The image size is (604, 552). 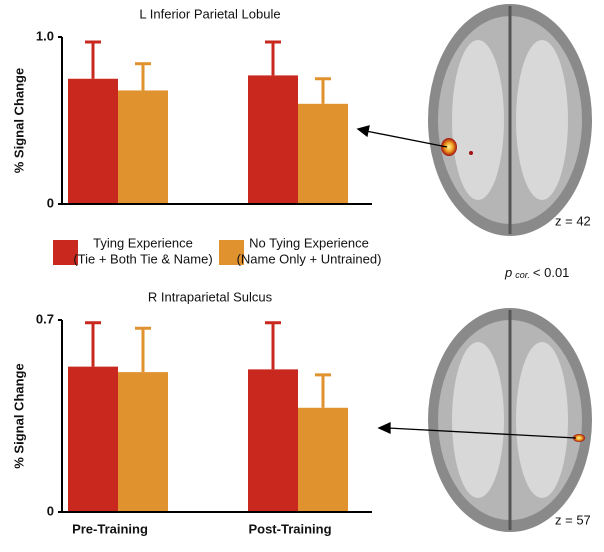 I want to click on legend-detail: (Name Only + Untrained), so click(x=309, y=258).